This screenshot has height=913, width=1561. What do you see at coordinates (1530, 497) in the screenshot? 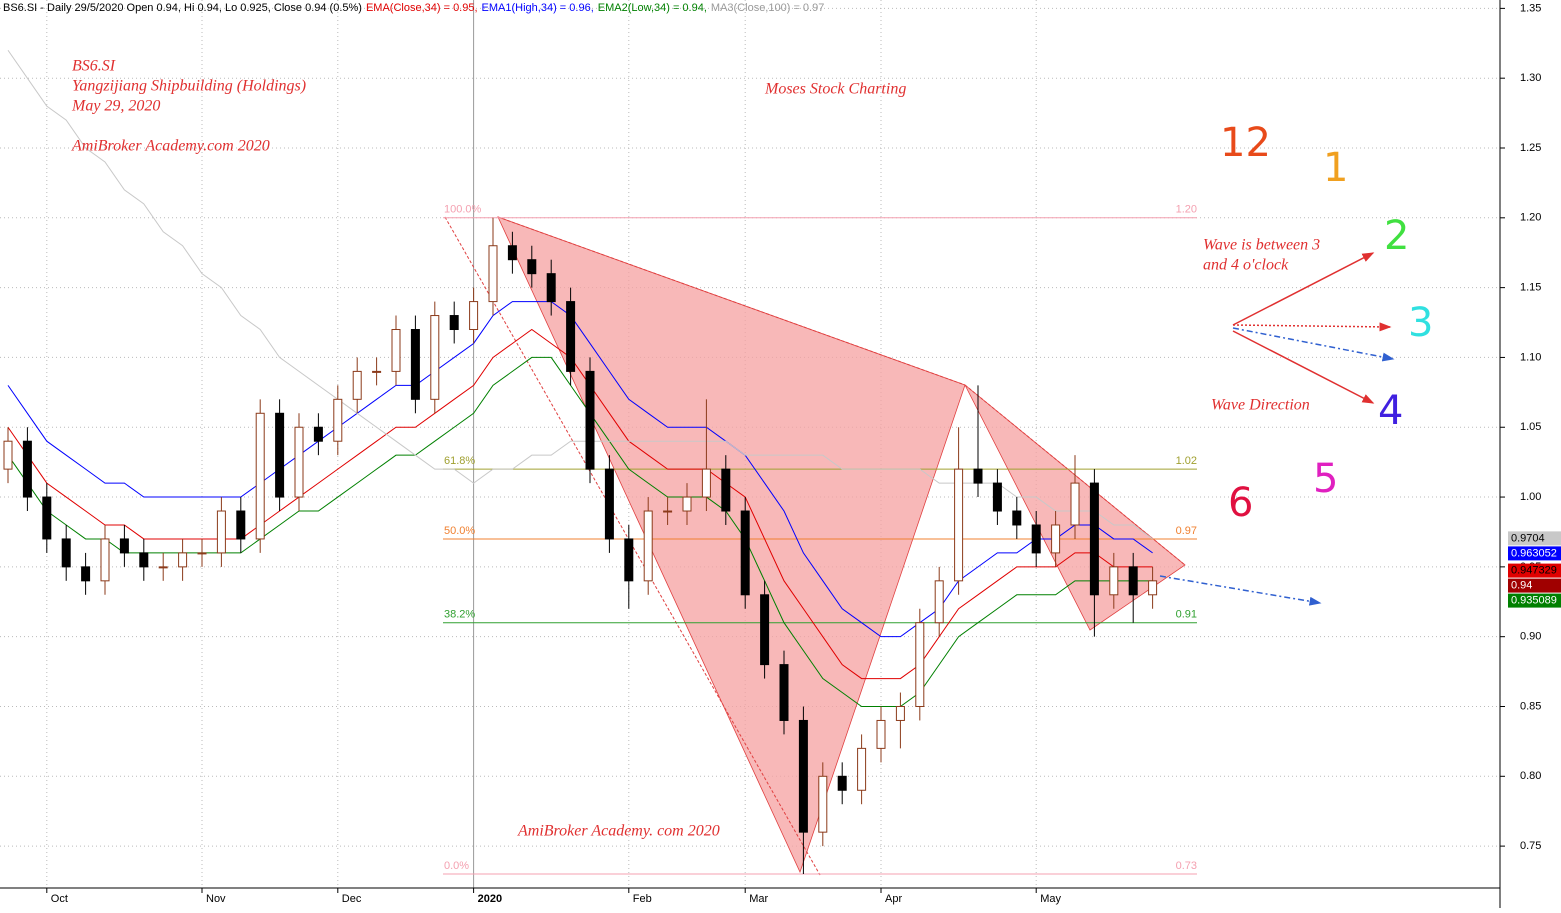
I see `y-tick-label: 1.00` at bounding box center [1530, 497].